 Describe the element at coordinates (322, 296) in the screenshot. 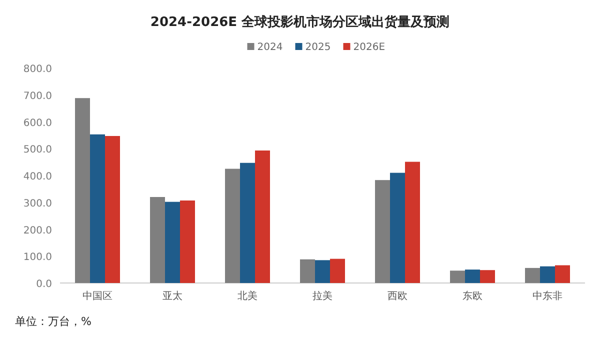

I see `x-tick-label: 拉美` at that location.